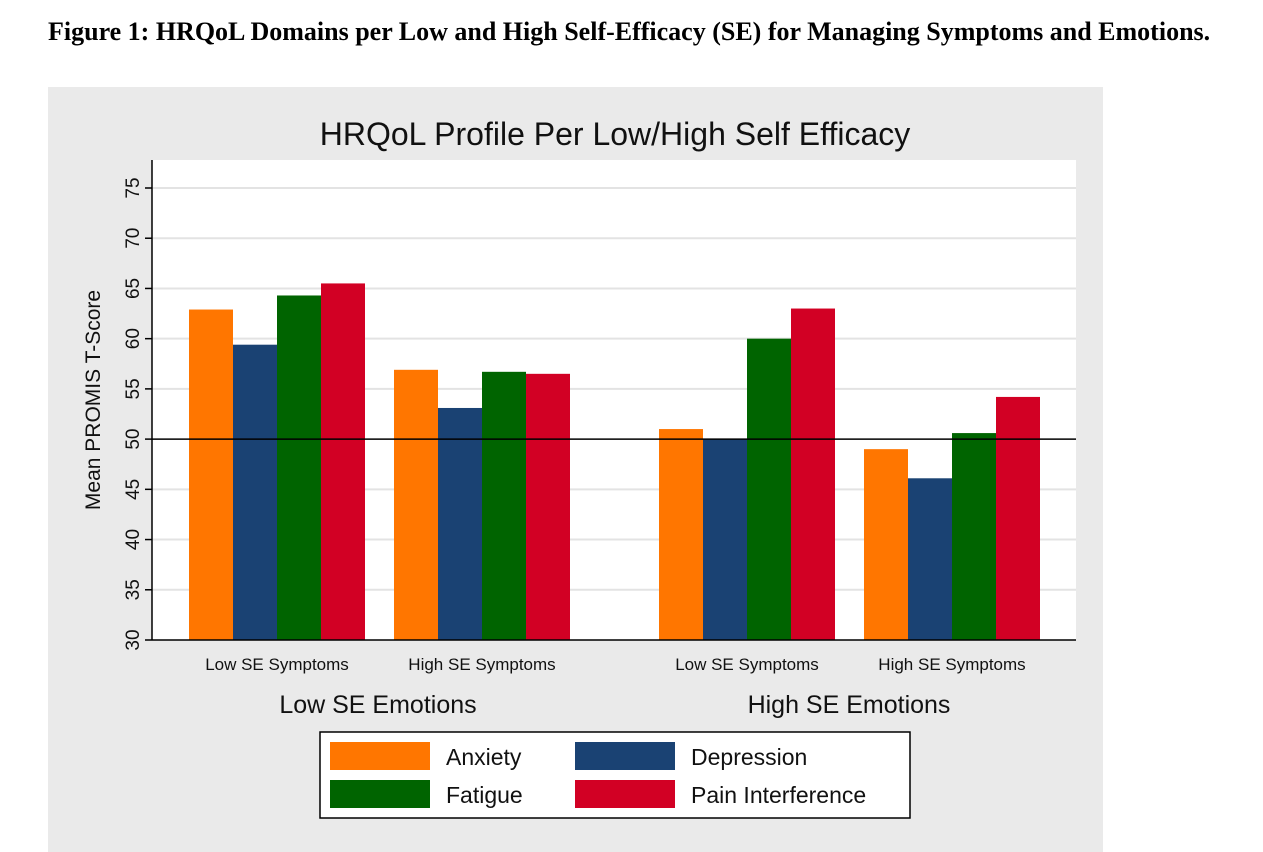 The width and height of the screenshot is (1263, 852). I want to click on y-tick-label: 45, so click(133, 489).